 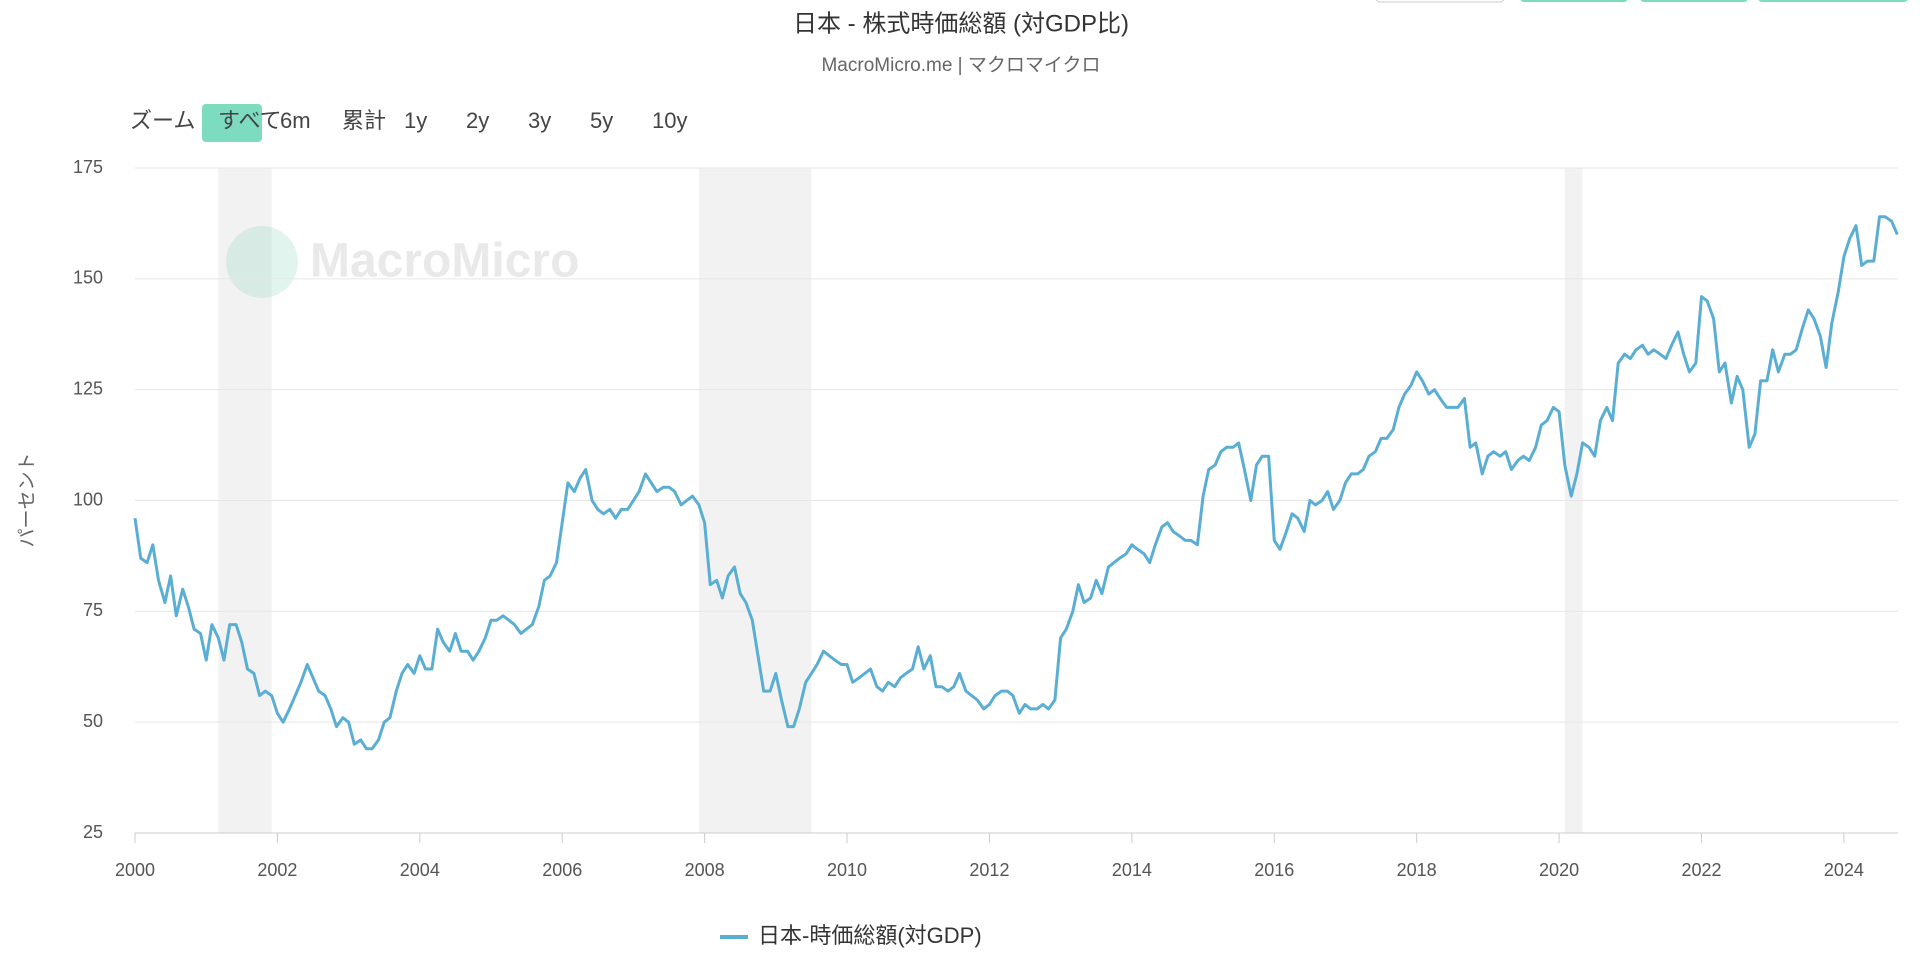 I want to click on watermark: MacroMicro, so click(x=402, y=262).